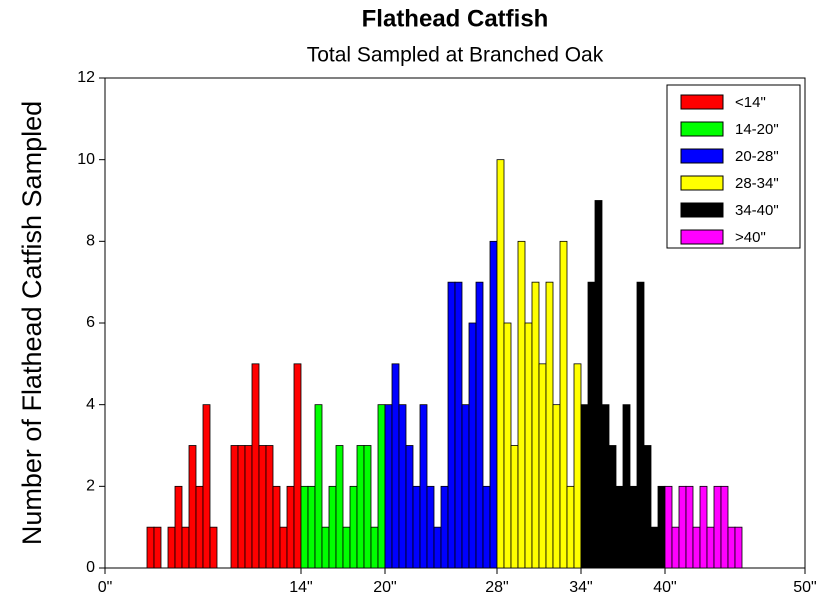  What do you see at coordinates (757, 156) in the screenshot?
I see `legend-label: 20-28"` at bounding box center [757, 156].